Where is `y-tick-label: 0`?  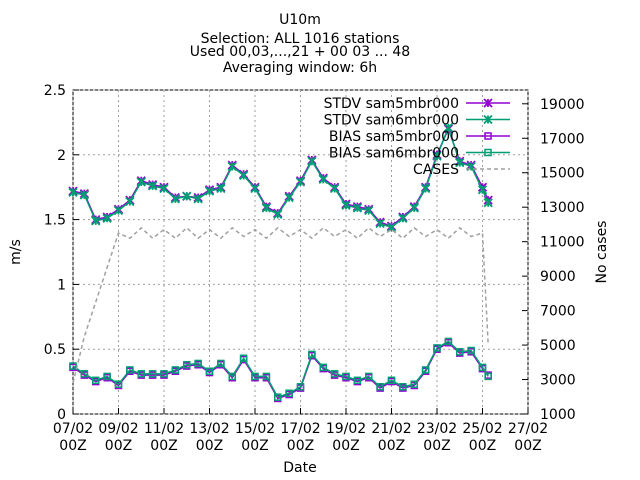
y-tick-label: 0 is located at coordinates (61, 415).